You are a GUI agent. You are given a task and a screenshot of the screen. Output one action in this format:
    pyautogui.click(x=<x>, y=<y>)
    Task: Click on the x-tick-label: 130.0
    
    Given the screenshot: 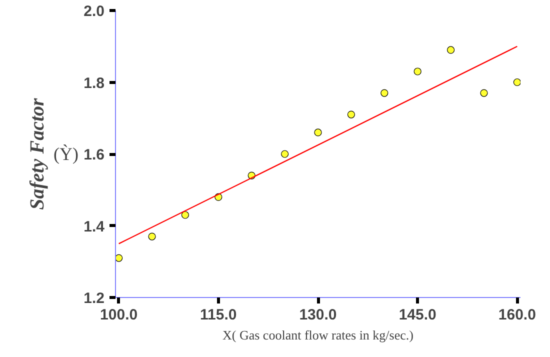 What is the action you would take?
    pyautogui.click(x=318, y=315)
    